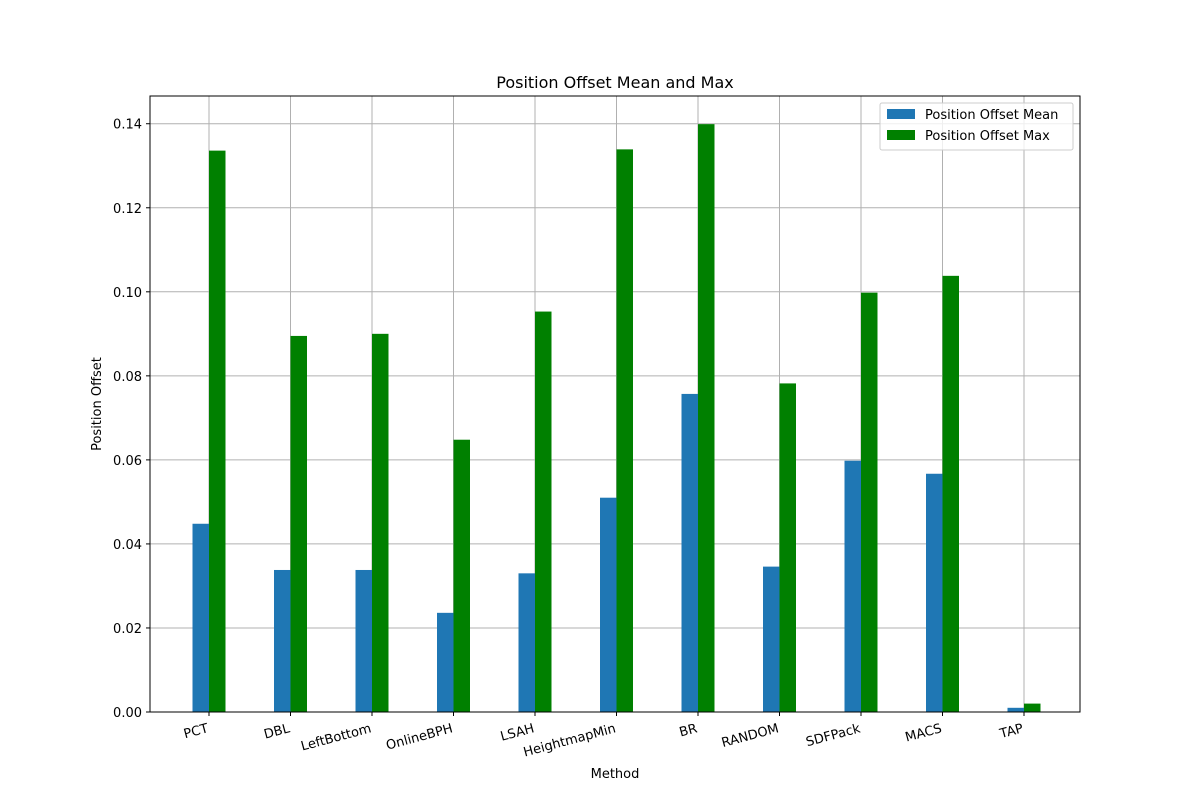  What do you see at coordinates (196, 731) in the screenshot?
I see `x-tick-label: PCT` at bounding box center [196, 731].